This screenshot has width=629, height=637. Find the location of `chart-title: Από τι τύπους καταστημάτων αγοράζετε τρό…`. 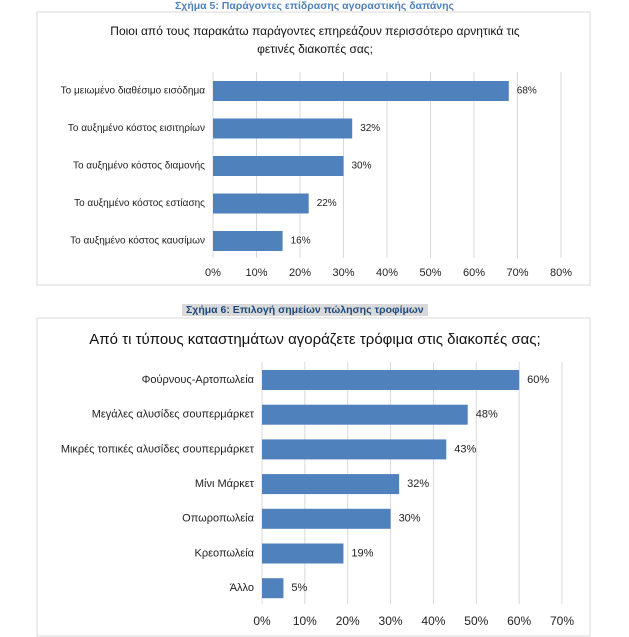

chart-title: Από τι τύπους καταστημάτων αγοράζετε τρό… is located at coordinates (315, 339).